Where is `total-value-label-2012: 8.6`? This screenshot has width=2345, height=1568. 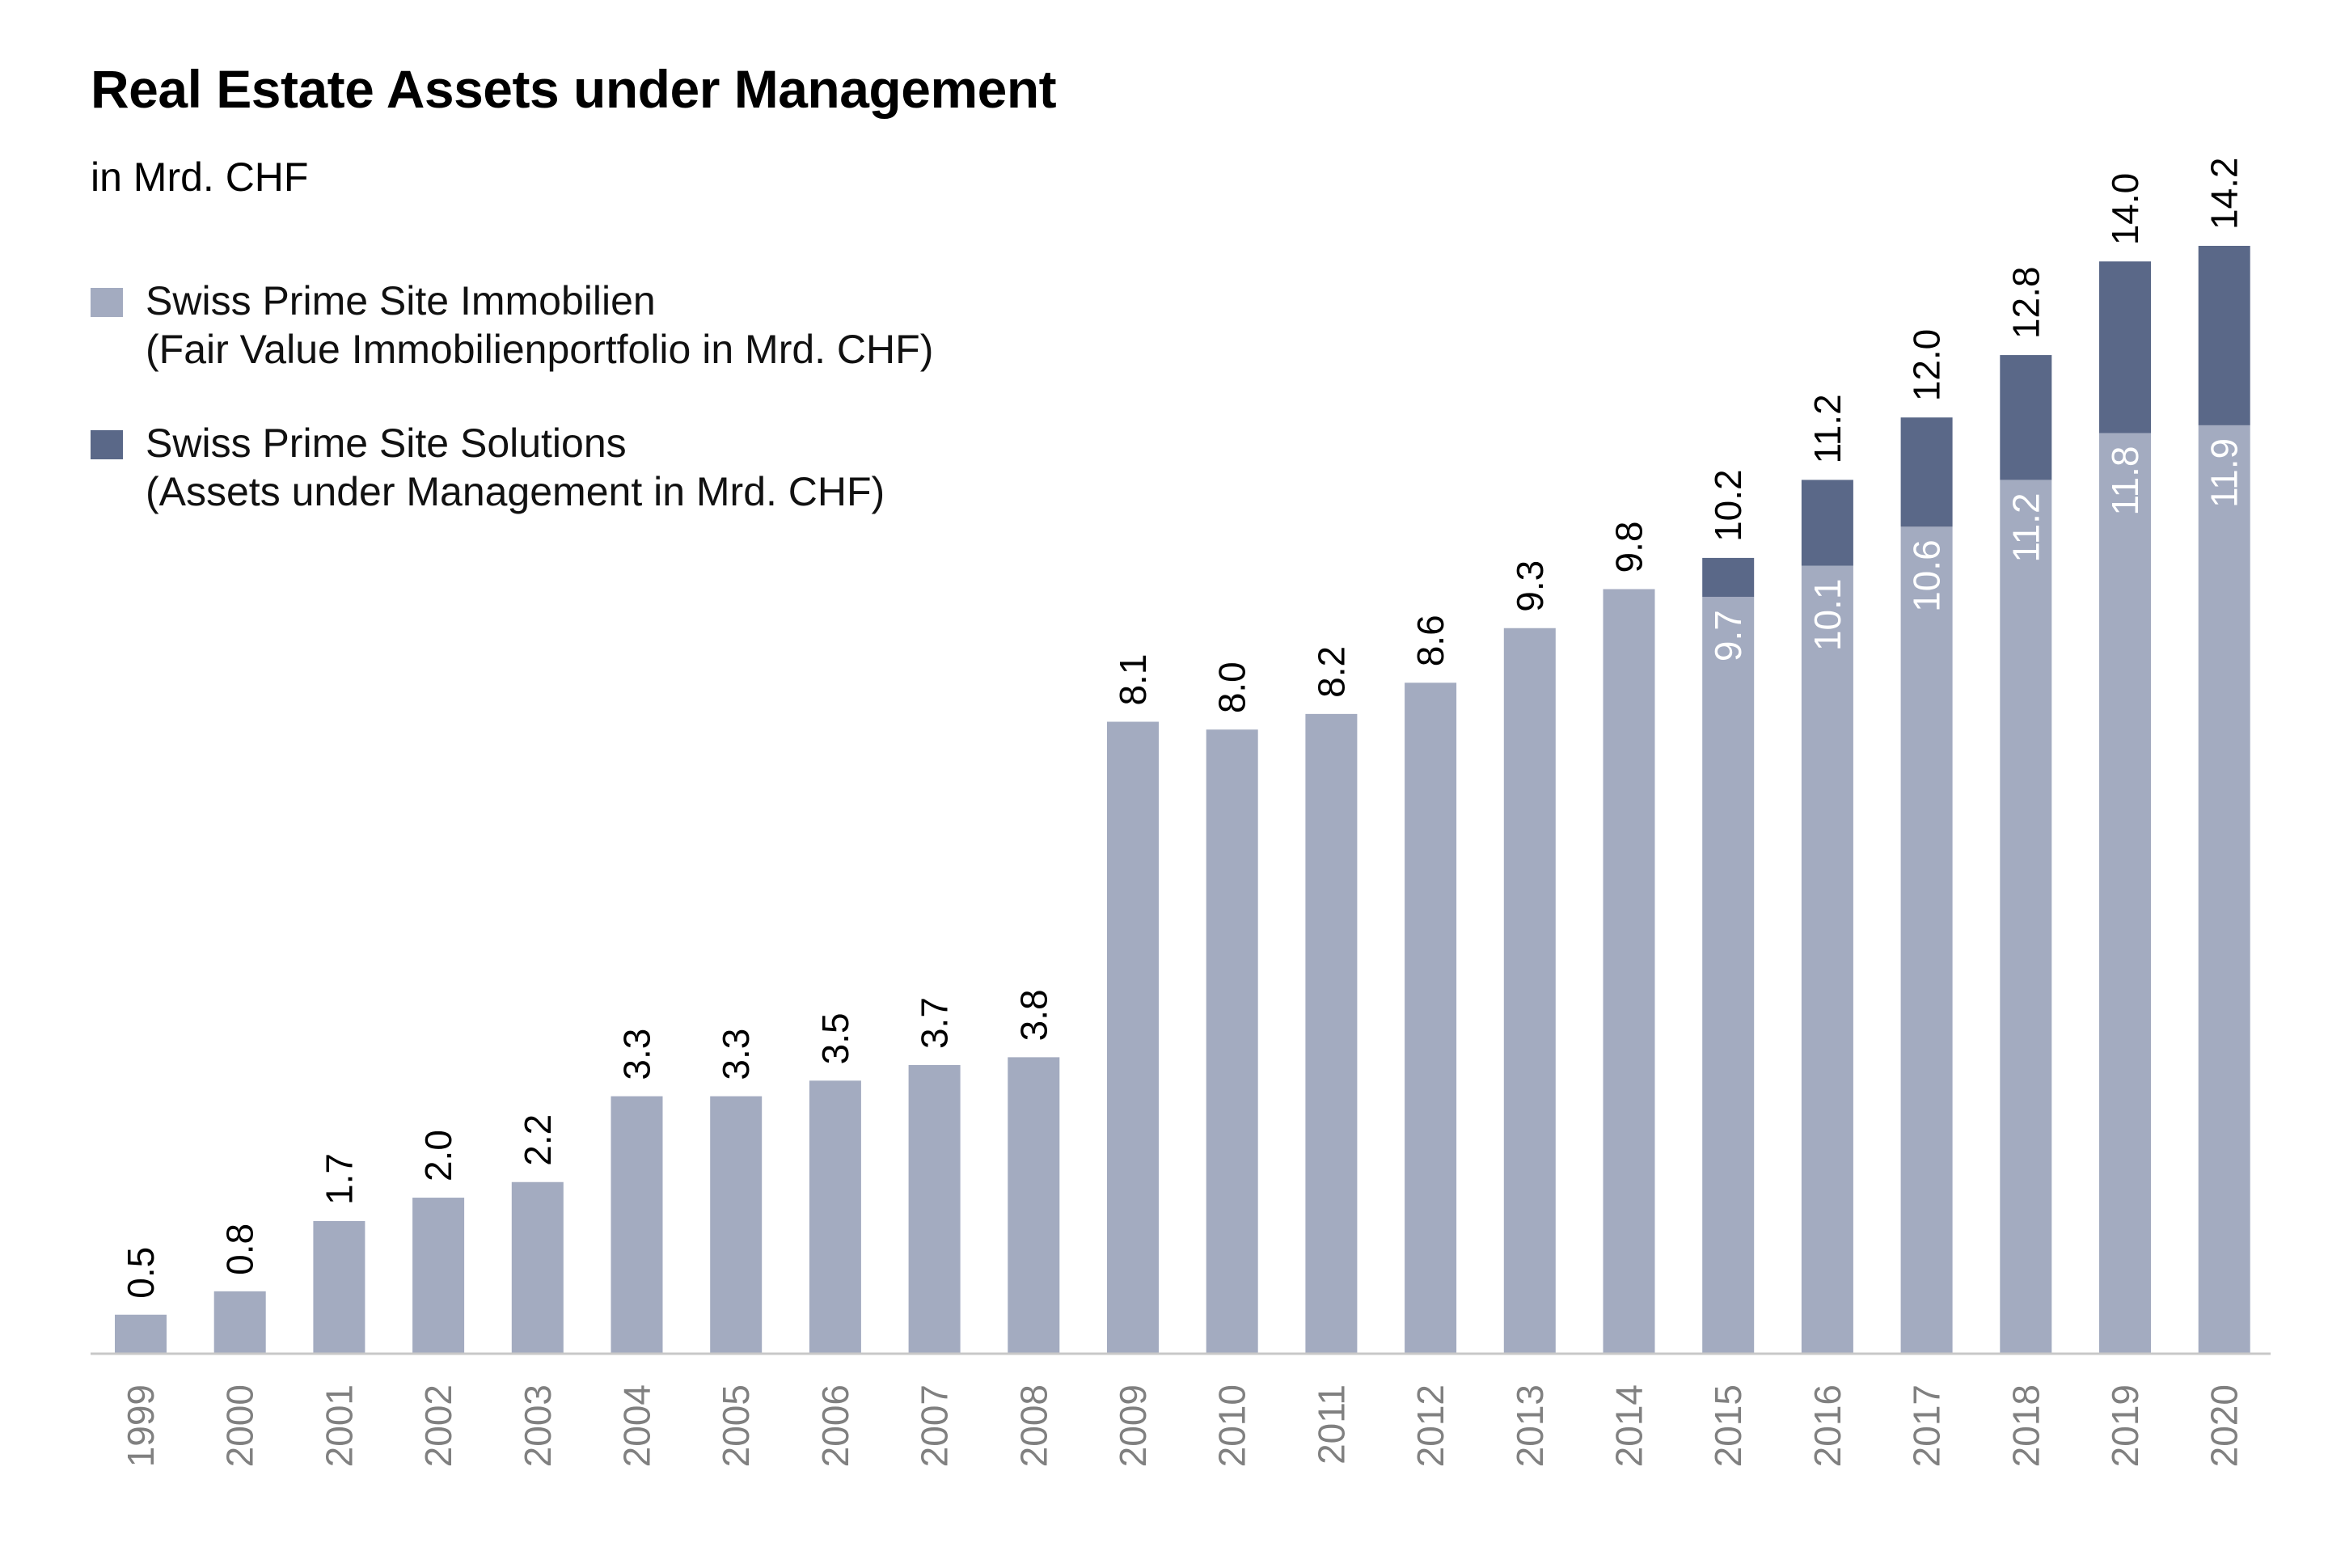
total-value-label-2012: 8.6 is located at coordinates (1430, 640).